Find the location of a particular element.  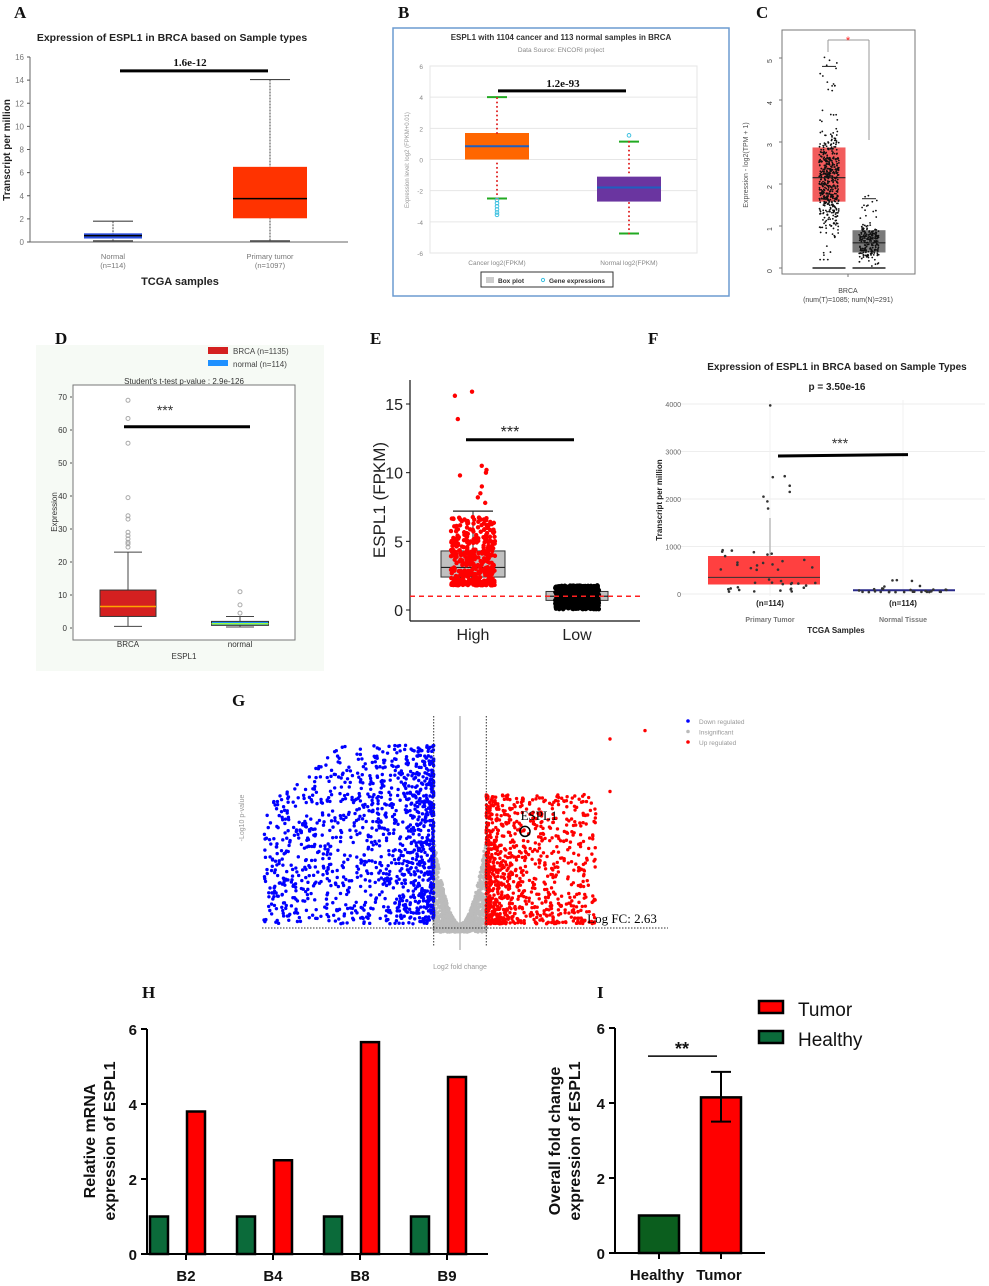

y-tick-label: 12 is located at coordinates (19, 103).